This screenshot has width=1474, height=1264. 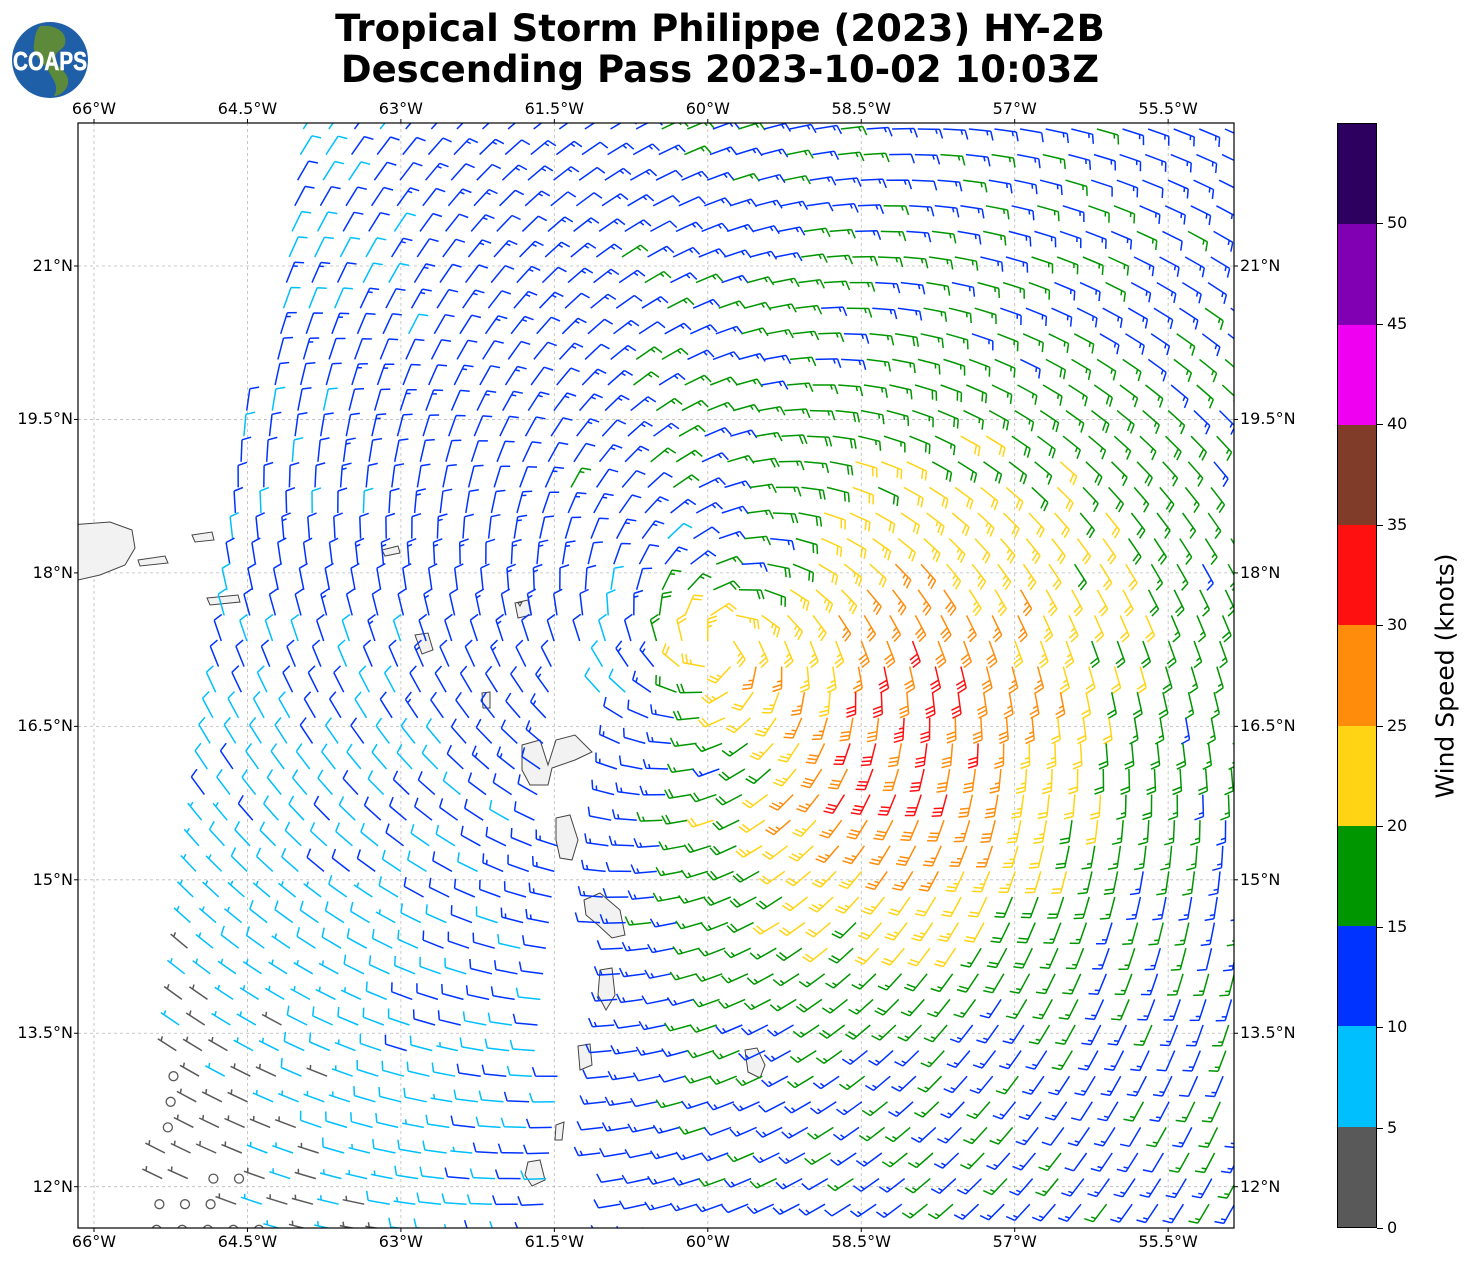 I want to click on lat-label-right: 19.5°N, so click(x=1268, y=419).